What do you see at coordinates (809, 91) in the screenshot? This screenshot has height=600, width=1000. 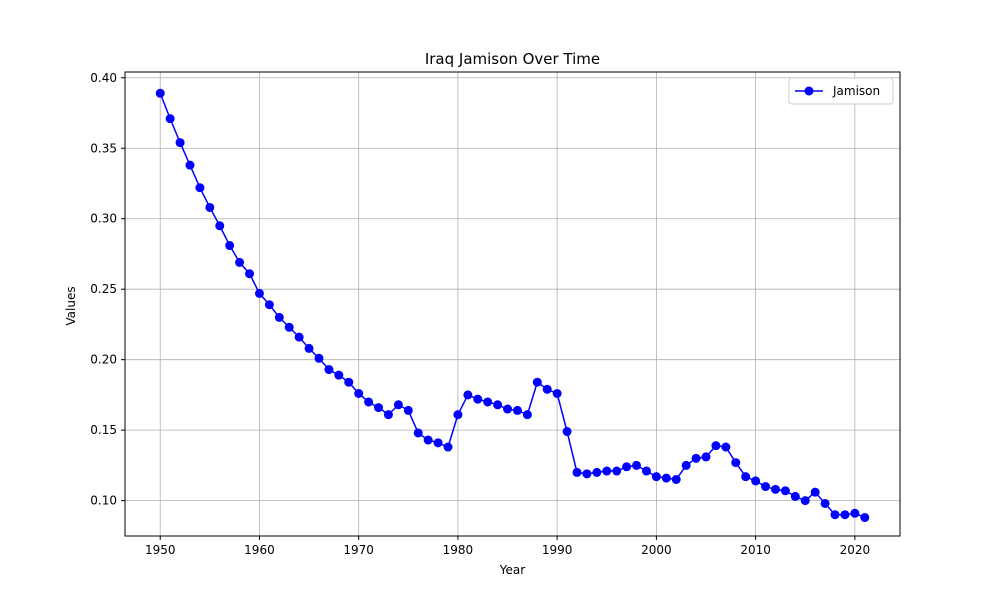 I see `legend-marker-jamison` at bounding box center [809, 91].